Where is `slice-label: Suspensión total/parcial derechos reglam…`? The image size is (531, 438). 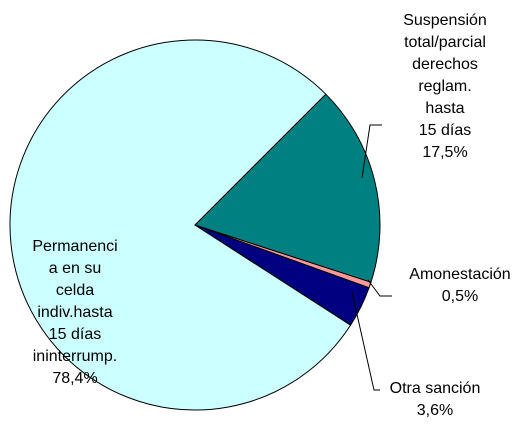
slice-label: Suspensión total/parcial derechos reglam… is located at coordinates (445, 87).